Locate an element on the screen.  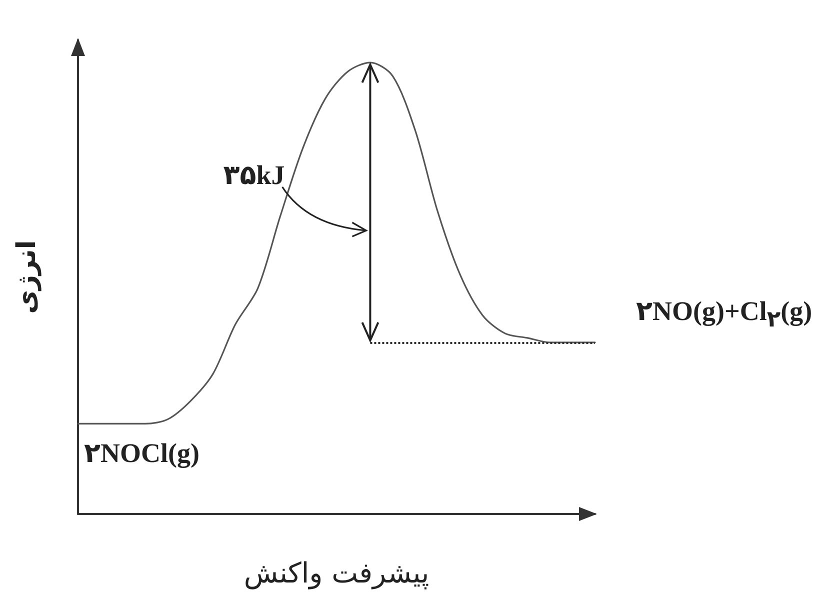
annotation: ۲NOCl(g) is located at coordinates (142, 453).